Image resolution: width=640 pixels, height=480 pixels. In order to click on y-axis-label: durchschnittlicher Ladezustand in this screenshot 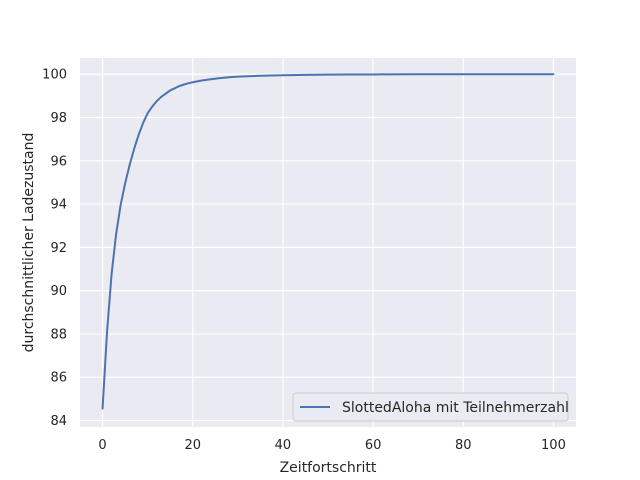, I will do `click(29, 243)`.